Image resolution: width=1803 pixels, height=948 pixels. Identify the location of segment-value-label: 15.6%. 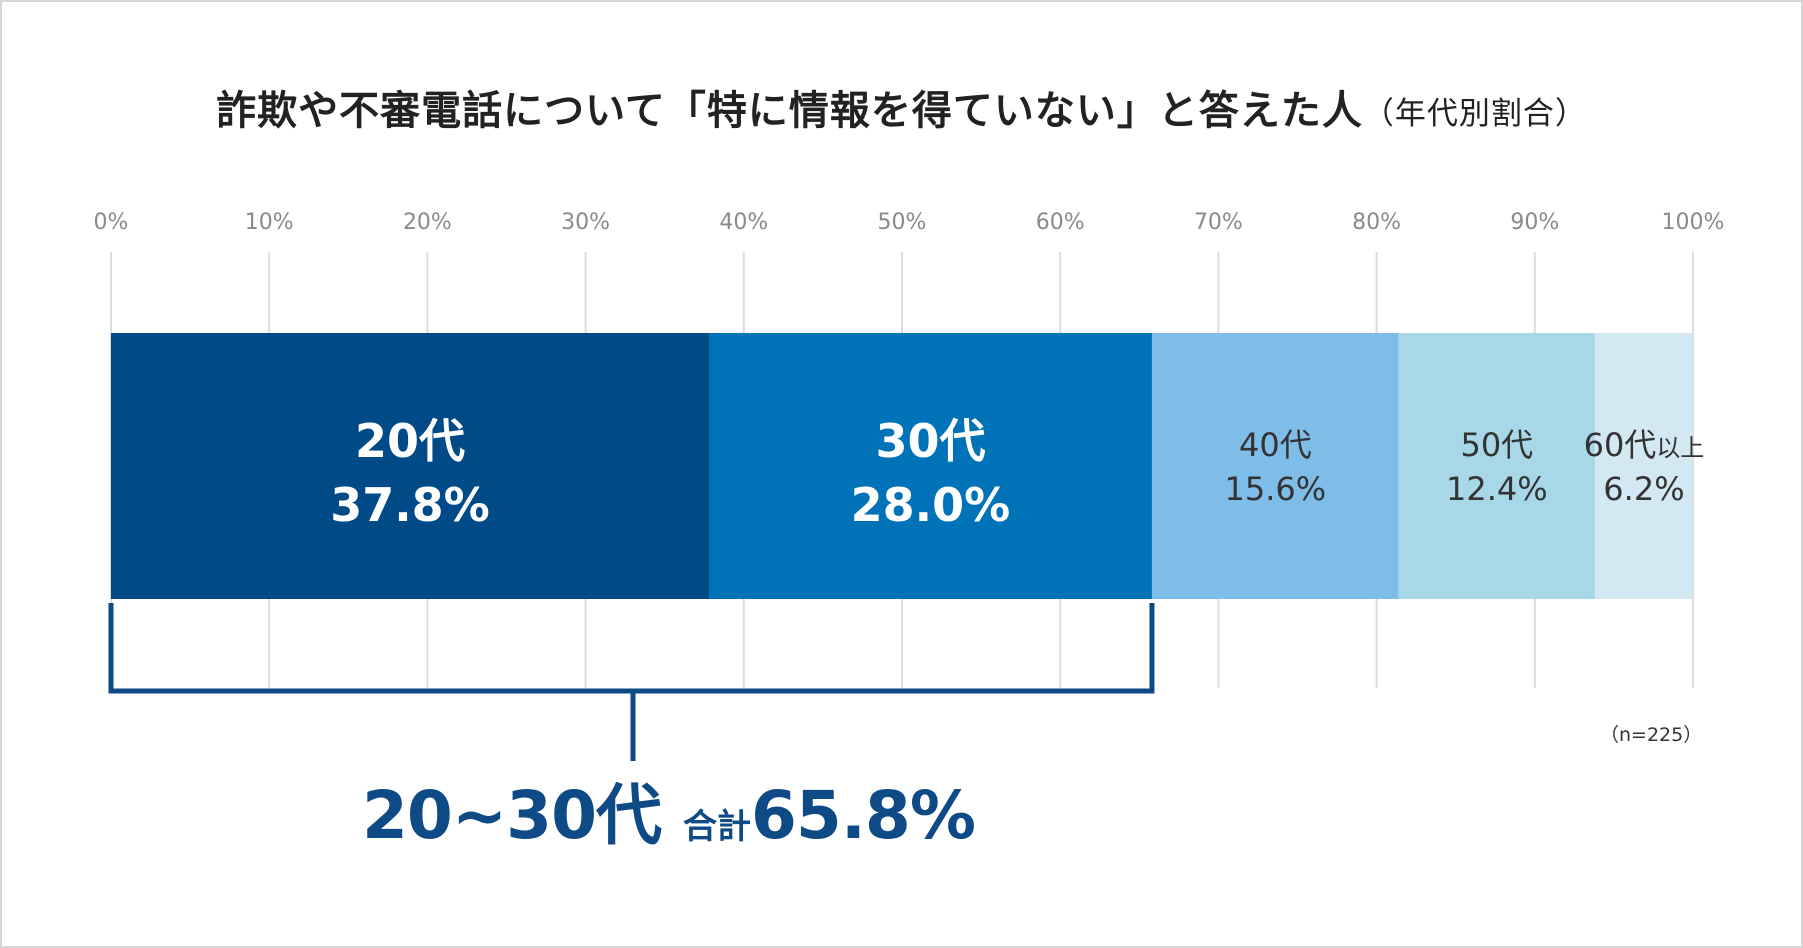
(1276, 489).